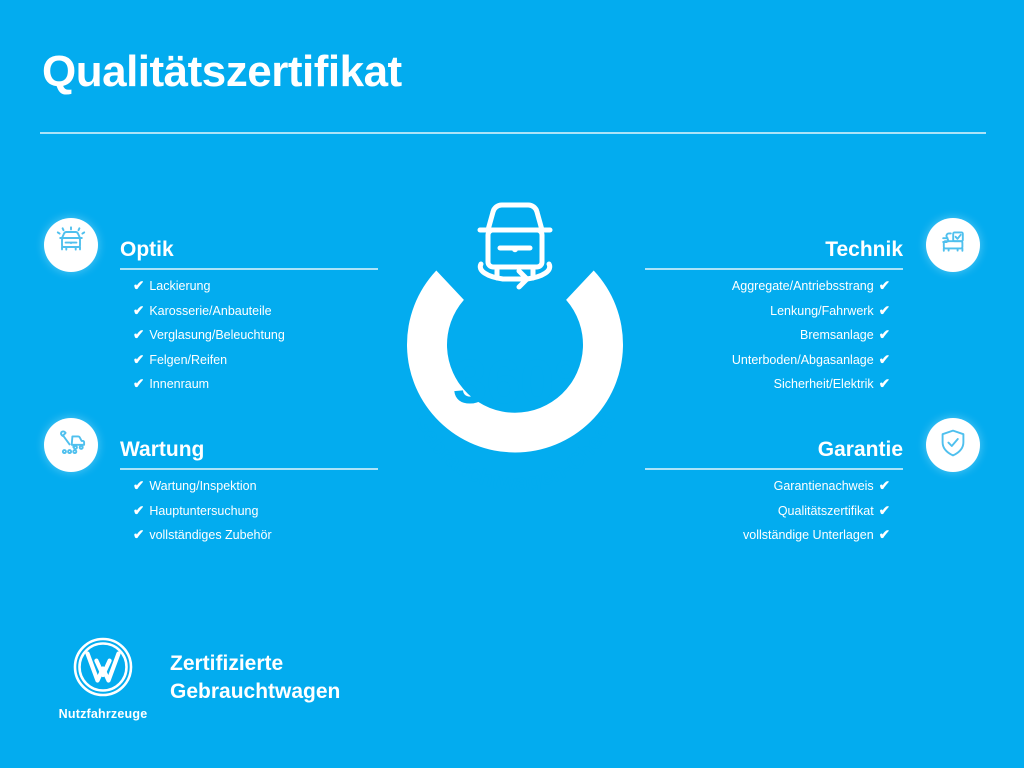  Describe the element at coordinates (188, 359) in the screenshot. I see `list-item-label: Felgen/Reifen` at that location.